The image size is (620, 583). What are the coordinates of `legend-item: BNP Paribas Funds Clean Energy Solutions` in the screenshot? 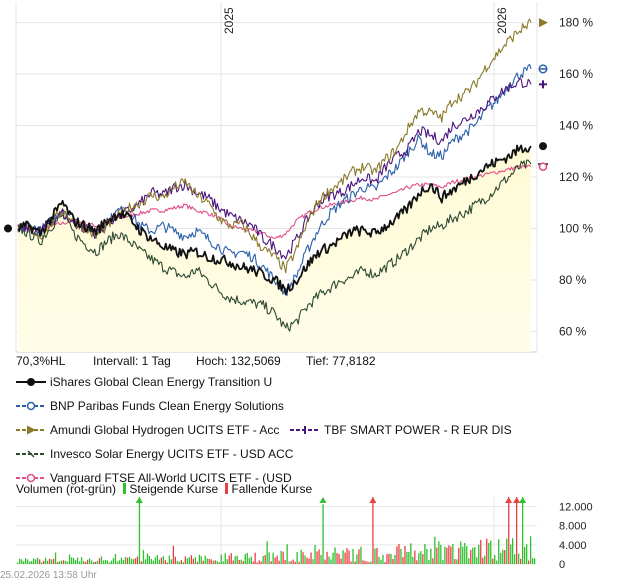 It's located at (150, 406).